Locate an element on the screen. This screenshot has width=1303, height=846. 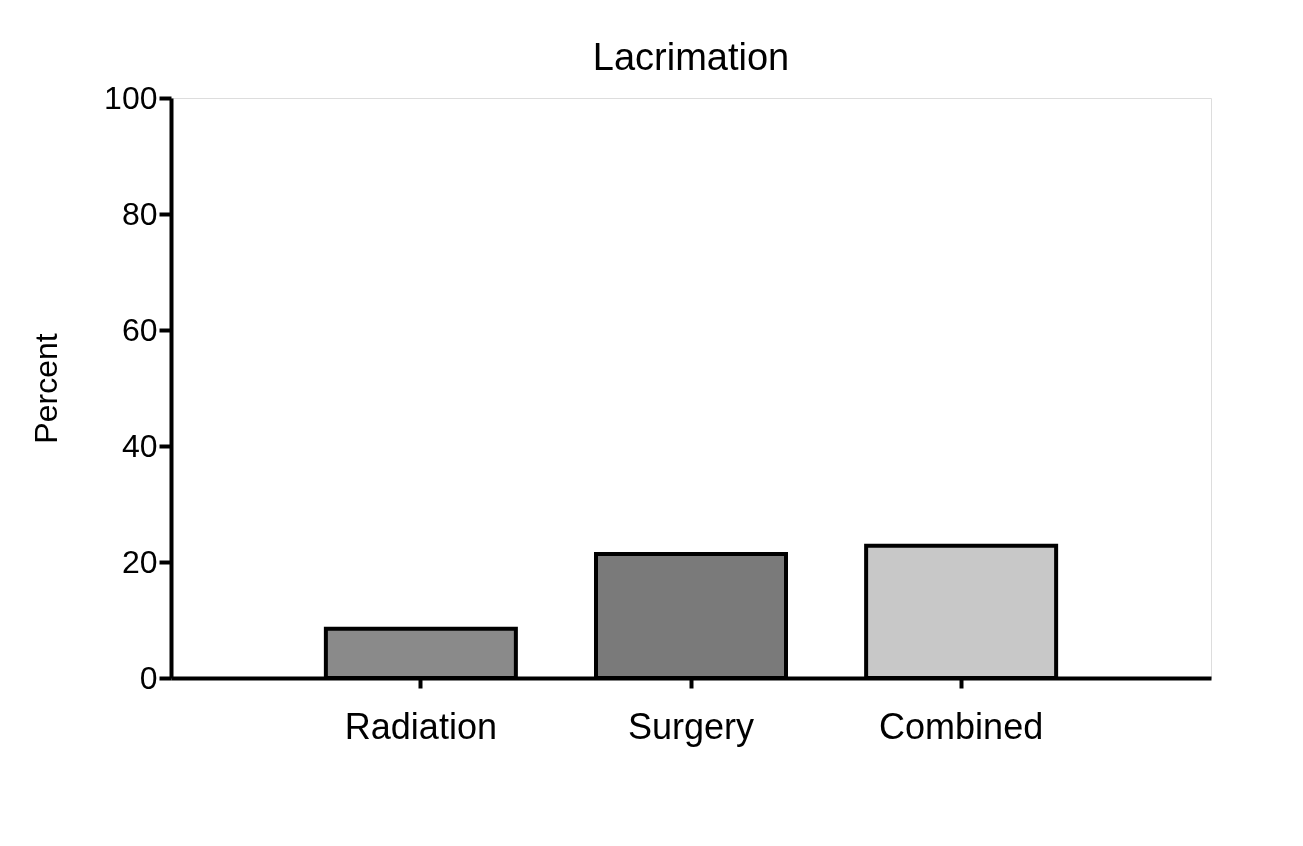
y-tick-label: 80 is located at coordinates (139, 213).